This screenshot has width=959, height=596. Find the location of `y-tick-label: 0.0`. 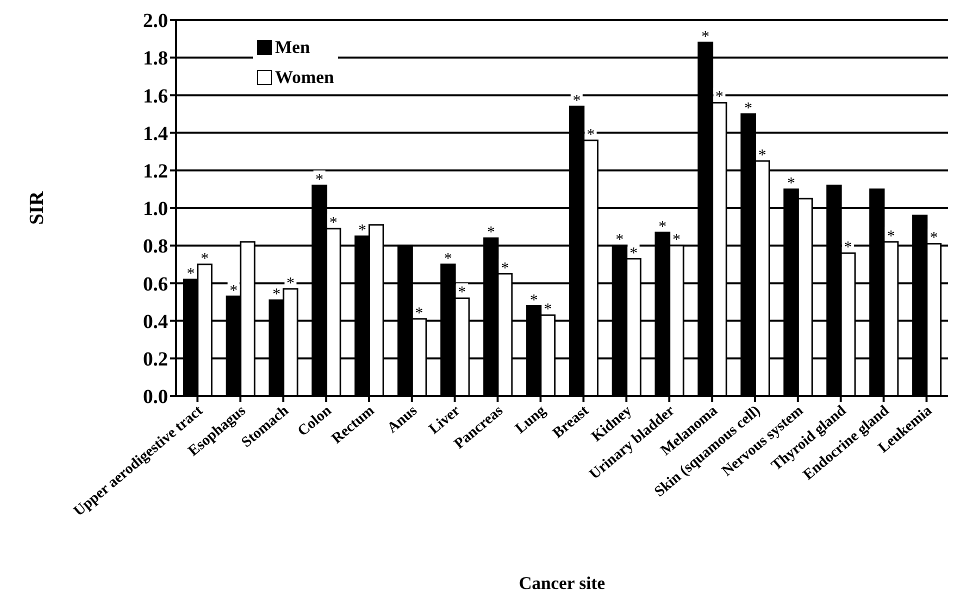

y-tick-label: 0.0 is located at coordinates (155, 397).